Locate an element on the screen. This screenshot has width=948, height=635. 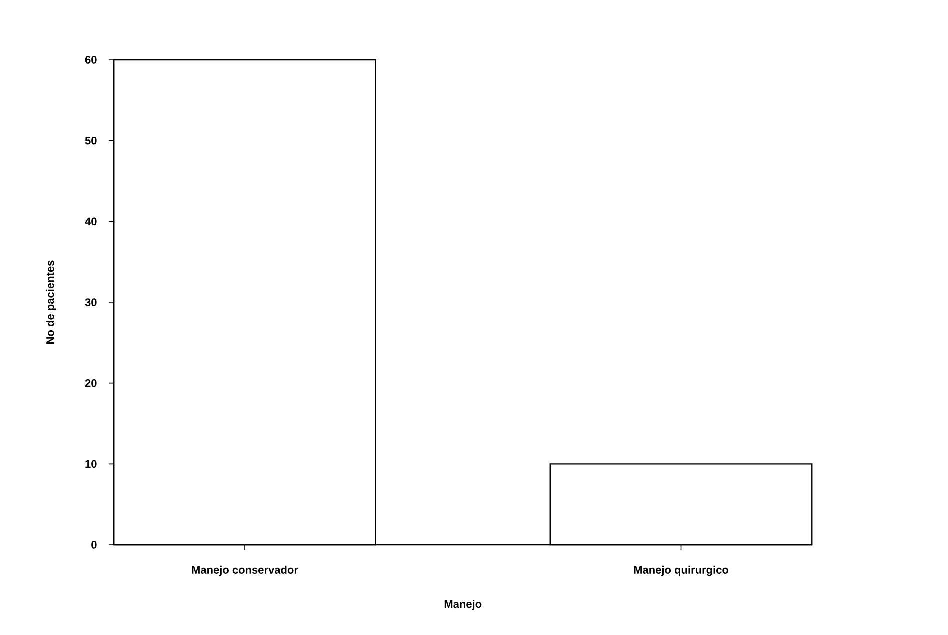
x-tick-label: Manejo conservador is located at coordinates (245, 571).